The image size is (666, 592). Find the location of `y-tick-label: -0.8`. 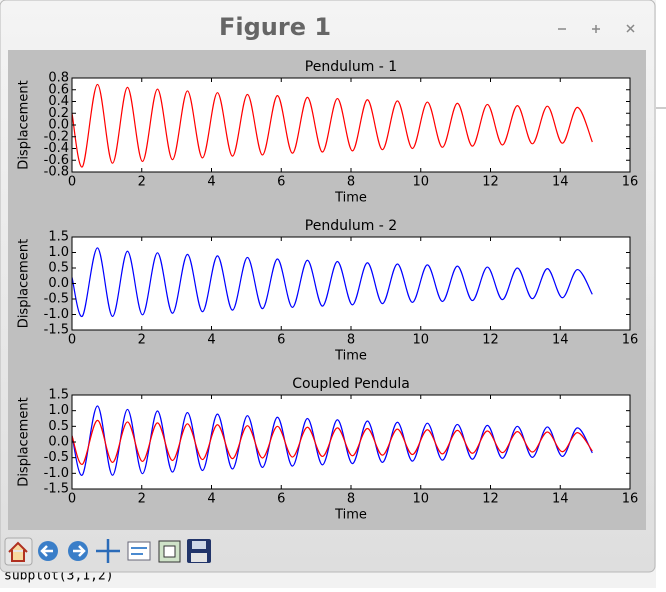

y-tick-label: -0.8 is located at coordinates (56, 172).